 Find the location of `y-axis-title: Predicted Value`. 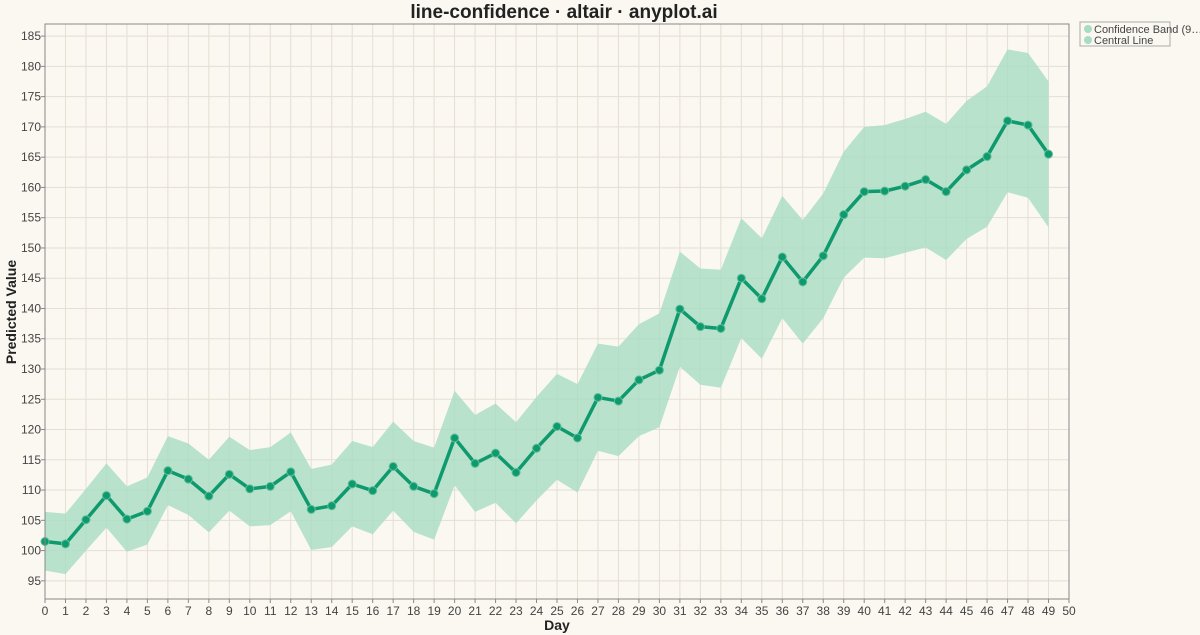

y-axis-title: Predicted Value is located at coordinates (11, 312).